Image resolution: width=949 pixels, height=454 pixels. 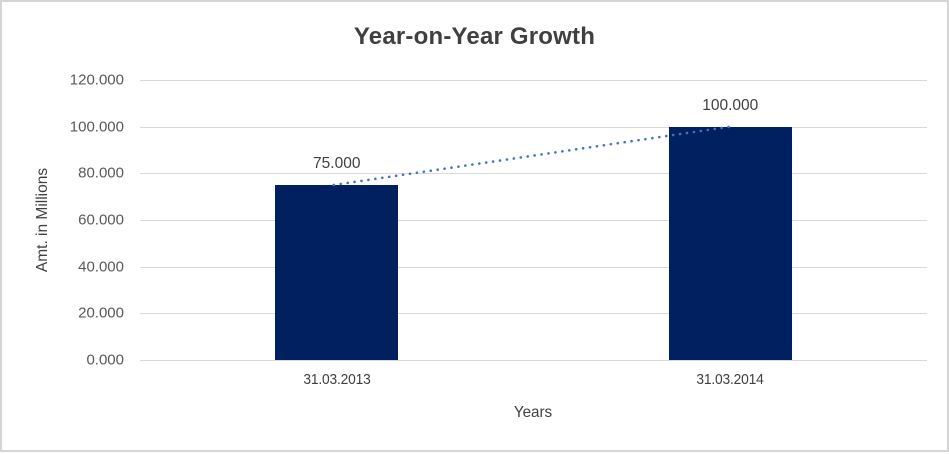 What do you see at coordinates (337, 163) in the screenshot?
I see `data-label: 75.000` at bounding box center [337, 163].